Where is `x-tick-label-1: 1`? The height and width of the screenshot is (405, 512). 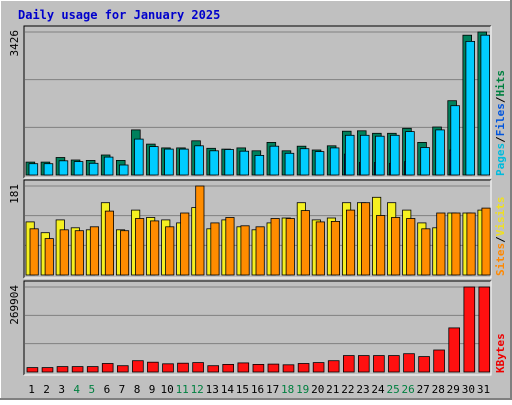 x-tick-label-1: 1 is located at coordinates (31, 389).